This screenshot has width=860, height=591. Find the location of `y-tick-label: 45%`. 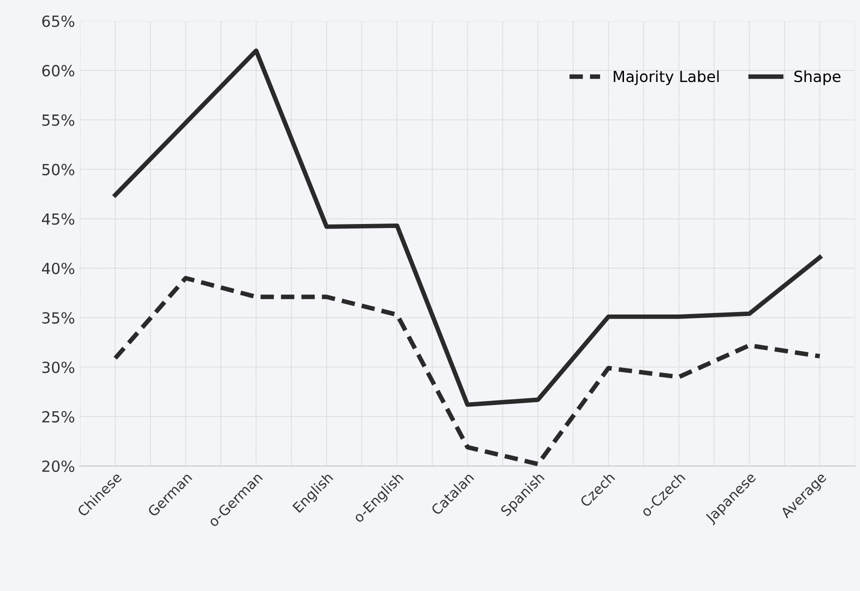

y-tick-label: 45% is located at coordinates (58, 219).